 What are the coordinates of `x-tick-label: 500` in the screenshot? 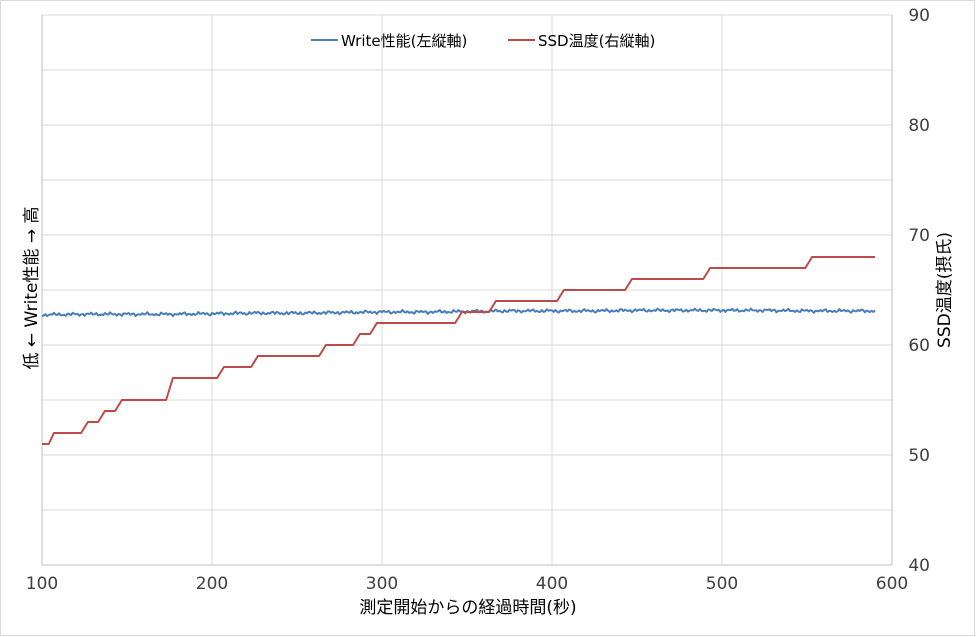 It's located at (722, 584).